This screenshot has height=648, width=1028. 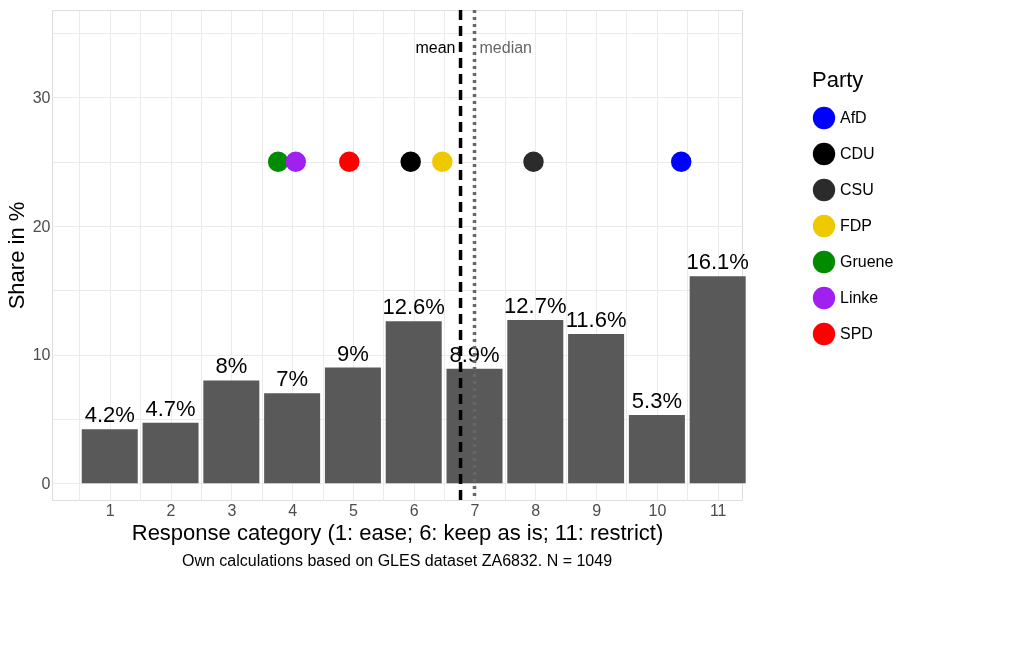 I want to click on legend-label: CDU, so click(x=857, y=153).